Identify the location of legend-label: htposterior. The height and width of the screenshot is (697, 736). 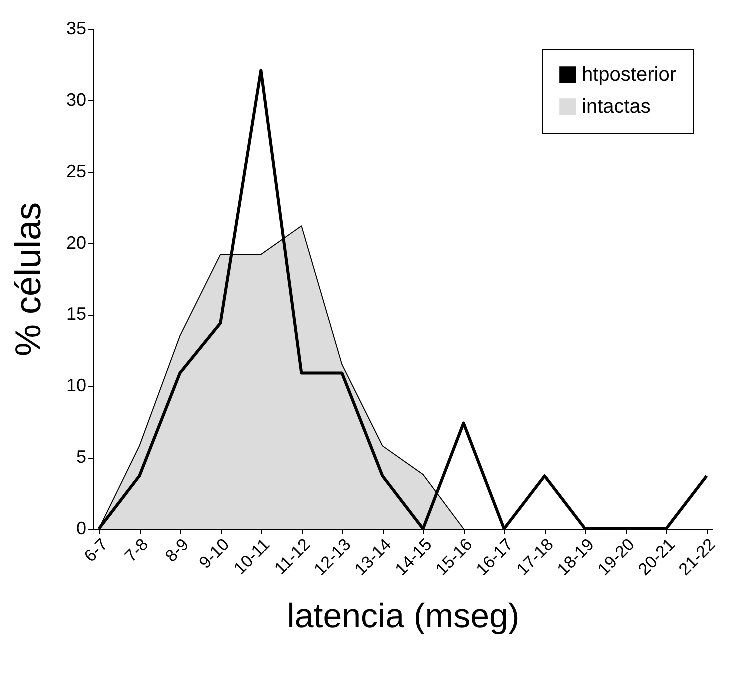
(629, 75).